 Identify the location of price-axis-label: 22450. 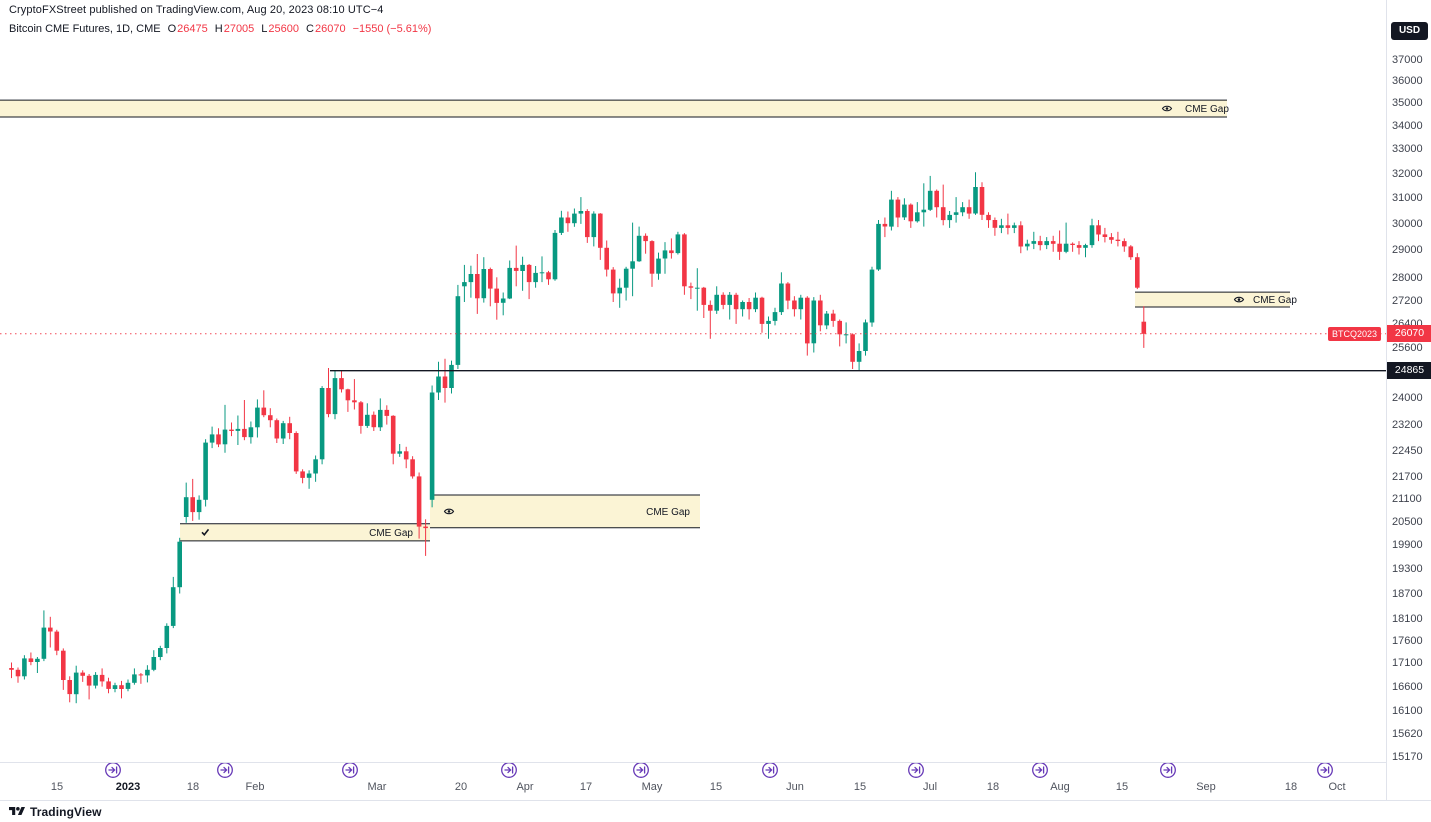
(1407, 450).